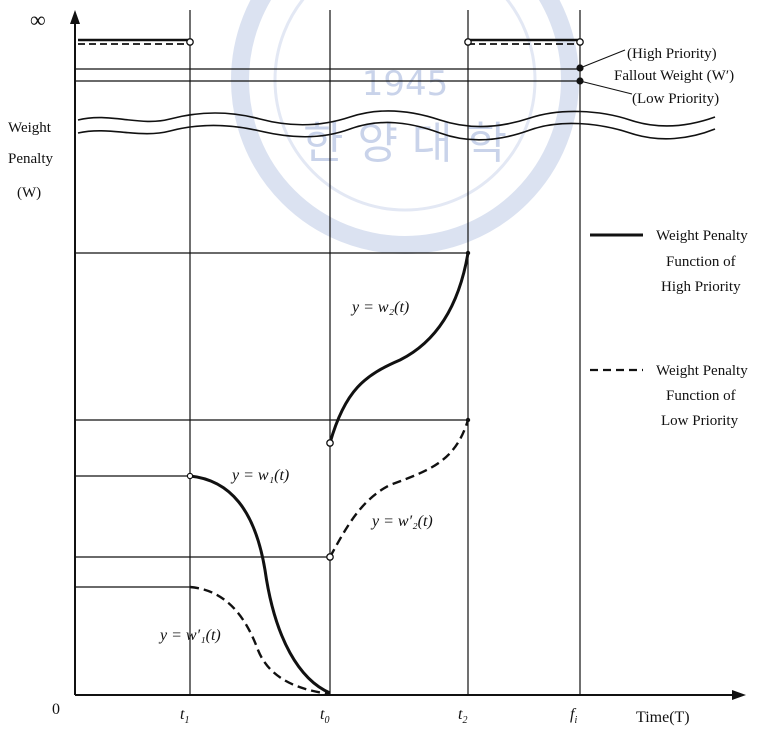 The height and width of the screenshot is (729, 782). Describe the element at coordinates (260, 584) in the screenshot. I see `curve-w1-high` at that location.